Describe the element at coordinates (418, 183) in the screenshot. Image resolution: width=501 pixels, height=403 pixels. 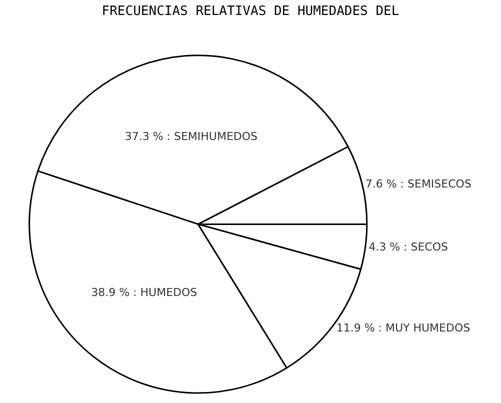
I see `slice-label: 7.6 % : SEMISECOS` at that location.